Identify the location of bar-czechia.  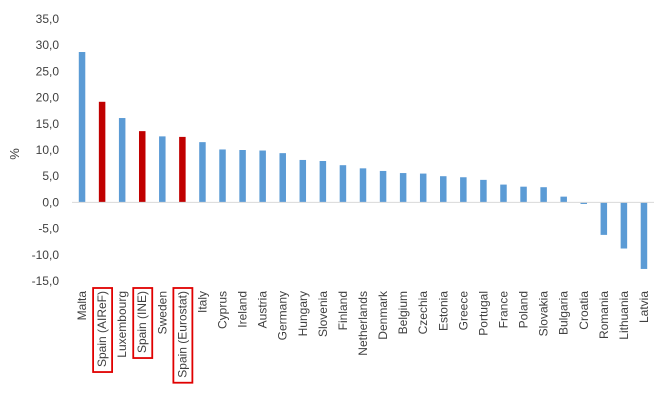
(423, 188).